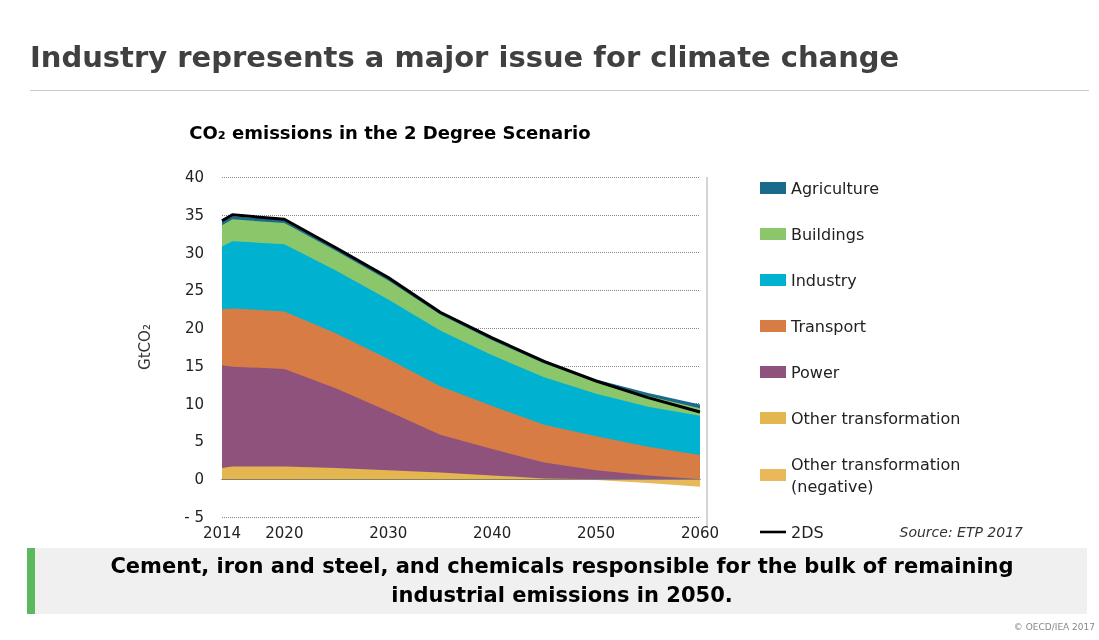  I want to click on y-tick-label: 5, so click(199, 441).